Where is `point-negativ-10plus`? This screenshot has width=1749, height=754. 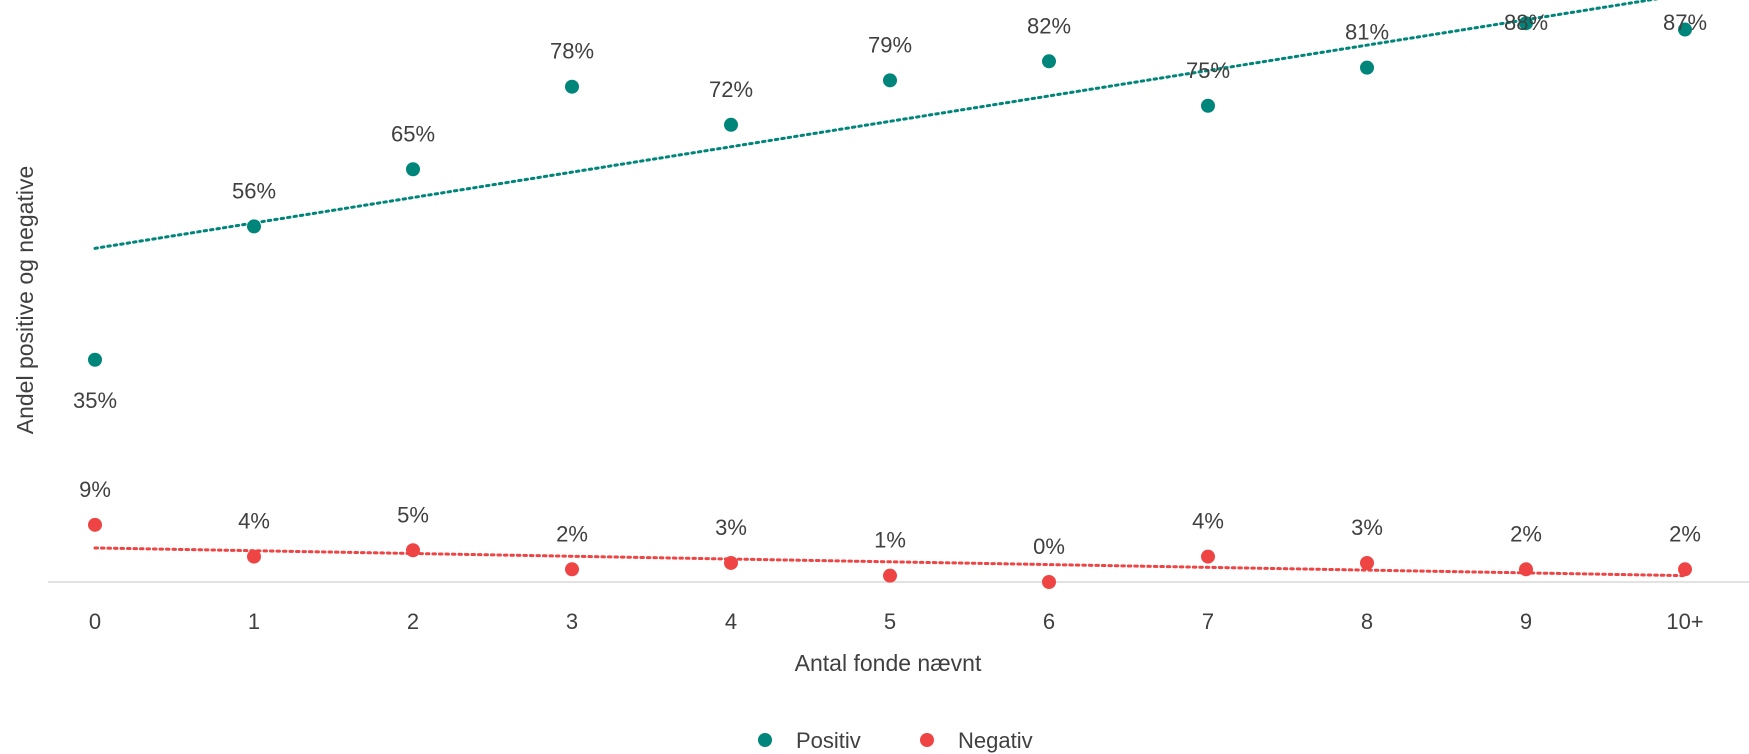
point-negativ-10plus is located at coordinates (1685, 569).